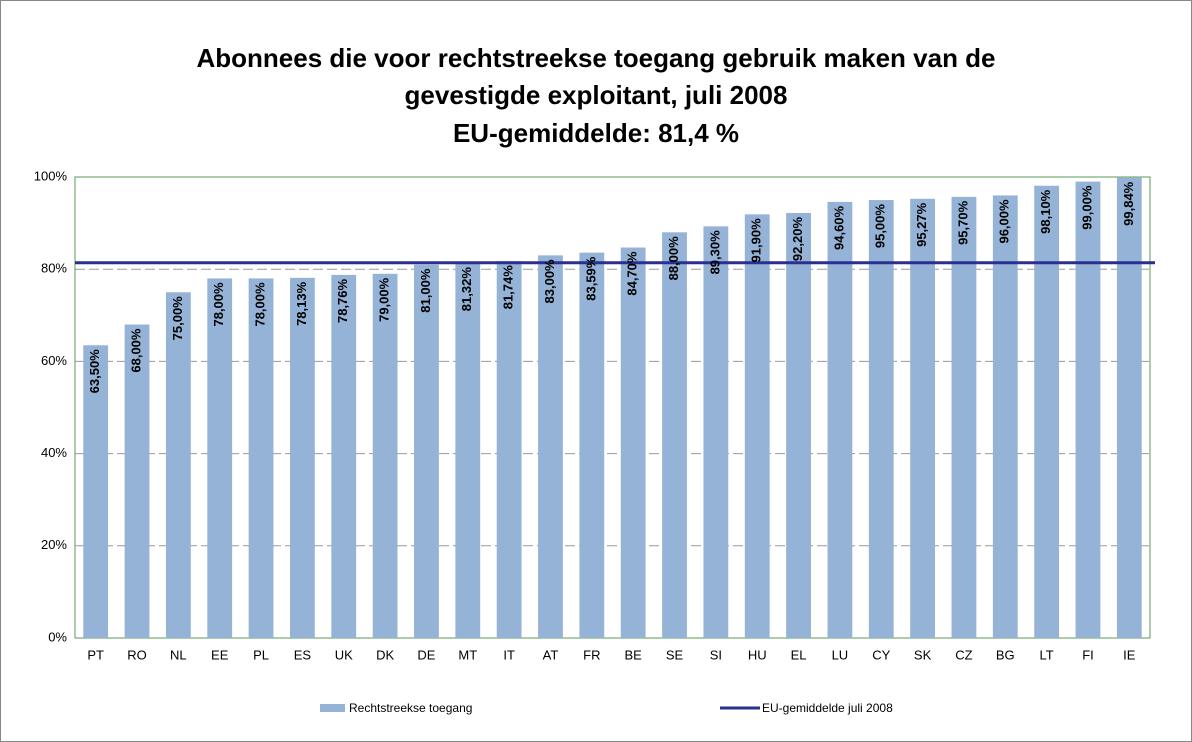 The height and width of the screenshot is (742, 1192). What do you see at coordinates (425, 290) in the screenshot?
I see `data-label: 81,00%` at bounding box center [425, 290].